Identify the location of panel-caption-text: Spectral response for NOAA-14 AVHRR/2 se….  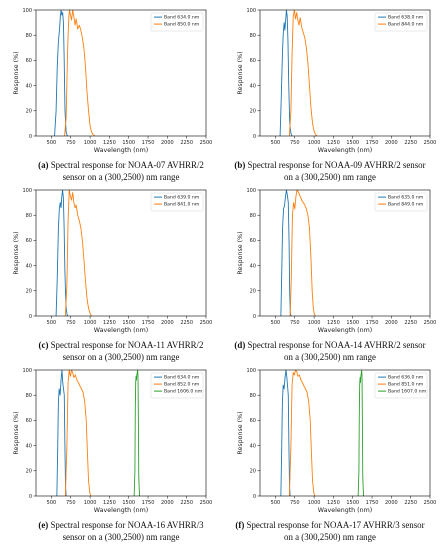
(335, 345).